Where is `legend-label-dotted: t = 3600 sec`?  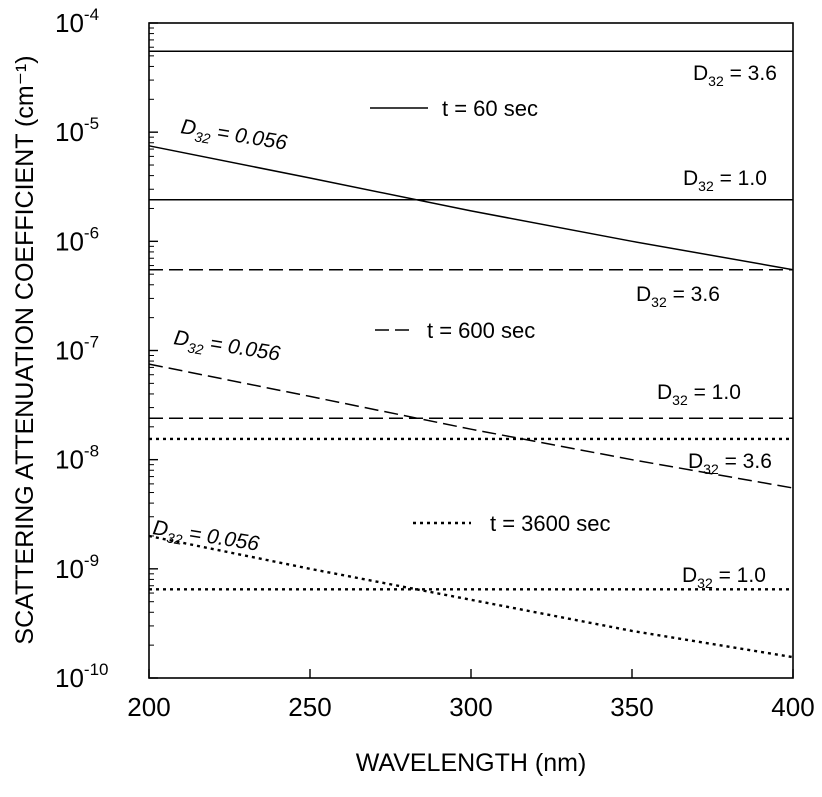
legend-label-dotted: t = 3600 sec is located at coordinates (550, 523).